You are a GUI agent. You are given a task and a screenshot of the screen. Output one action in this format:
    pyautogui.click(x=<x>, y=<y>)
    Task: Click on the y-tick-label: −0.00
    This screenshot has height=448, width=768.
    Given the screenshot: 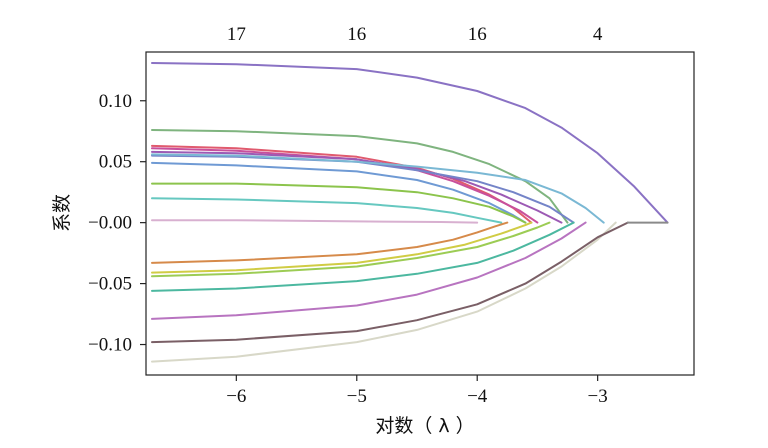 What is the action you would take?
    pyautogui.click(x=110, y=223)
    